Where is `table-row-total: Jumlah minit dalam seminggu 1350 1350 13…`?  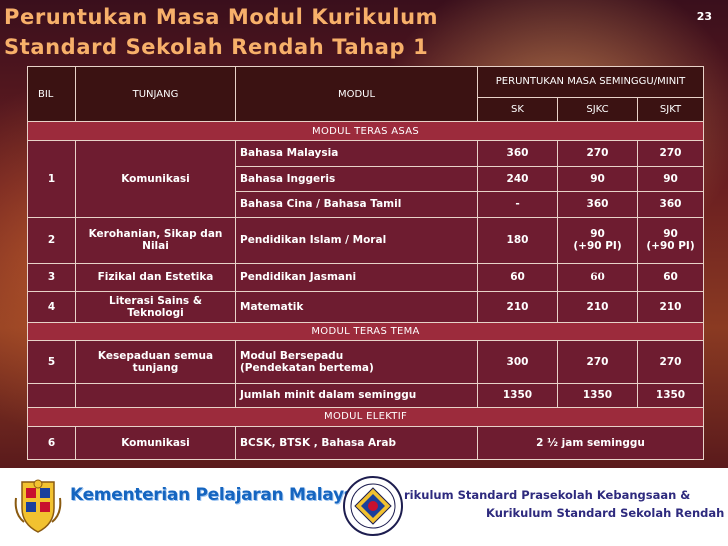
table-row-total: Jumlah minit dalam seminggu 1350 1350 13… is located at coordinates (366, 395).